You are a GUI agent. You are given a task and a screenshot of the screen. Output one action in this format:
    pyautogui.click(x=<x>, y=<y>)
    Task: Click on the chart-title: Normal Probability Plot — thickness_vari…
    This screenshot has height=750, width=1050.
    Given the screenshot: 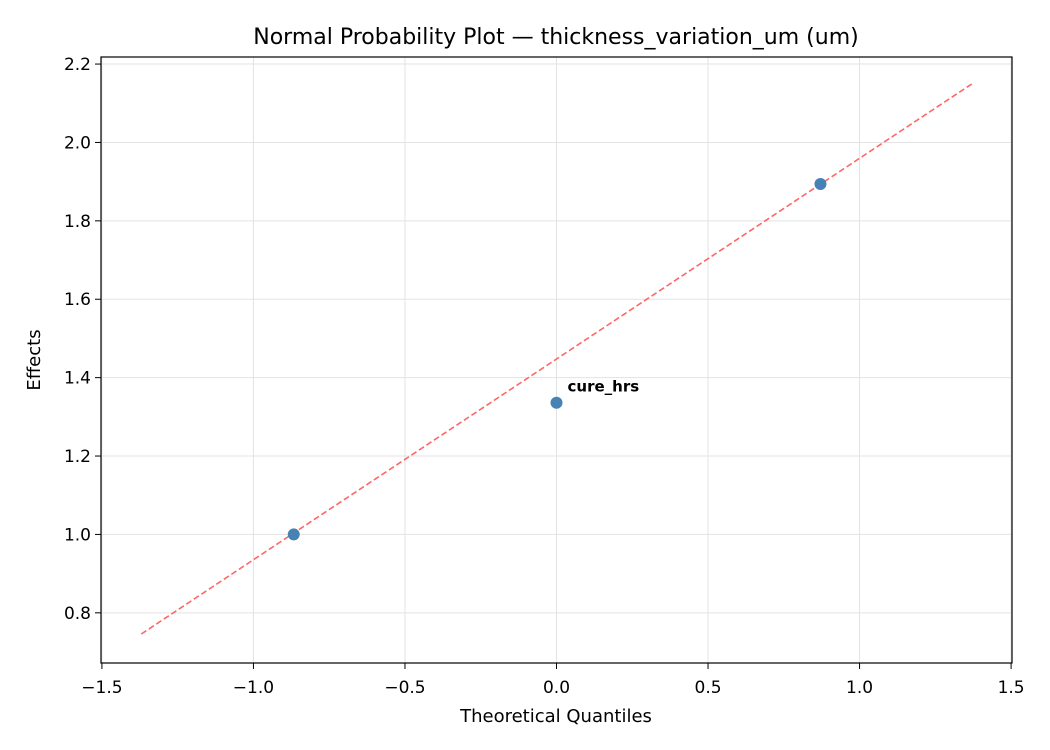 What is the action you would take?
    pyautogui.click(x=555, y=37)
    